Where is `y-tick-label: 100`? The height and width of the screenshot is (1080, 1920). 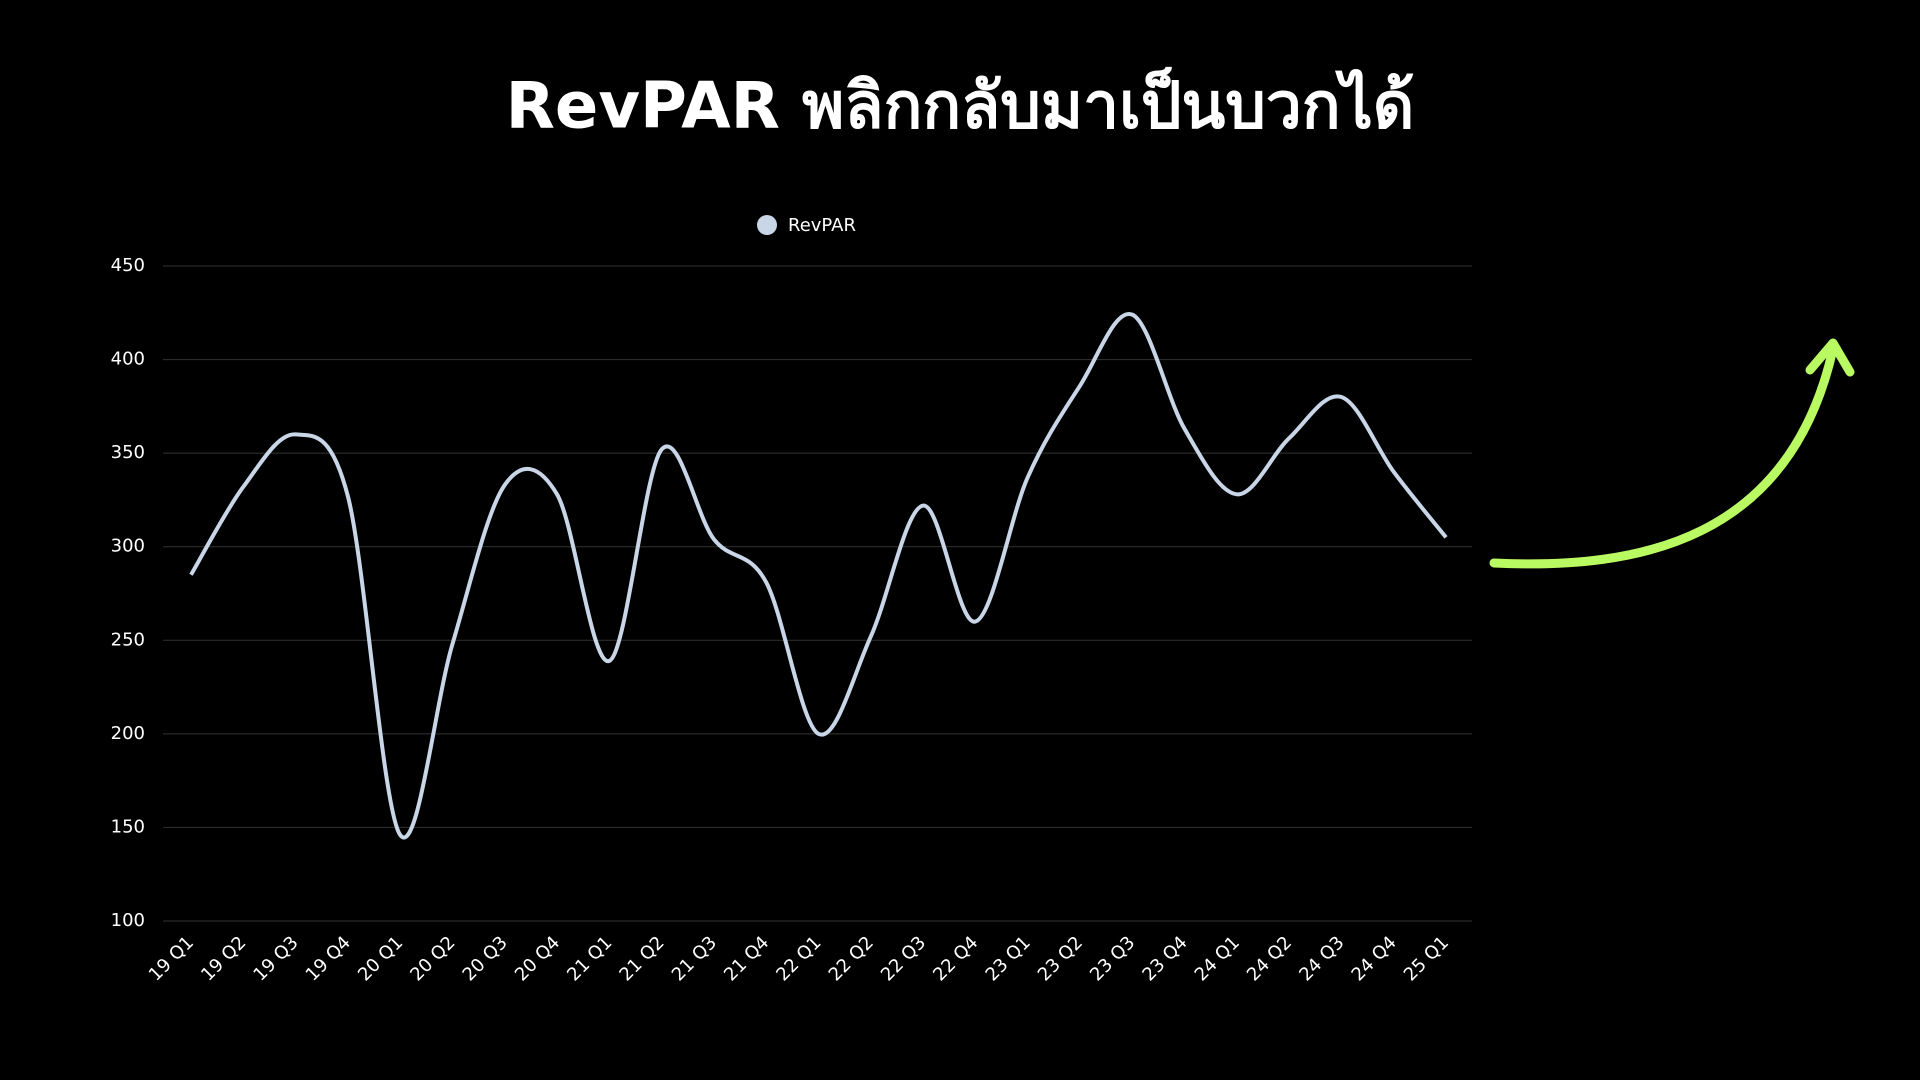 y-tick-label: 100 is located at coordinates (128, 920).